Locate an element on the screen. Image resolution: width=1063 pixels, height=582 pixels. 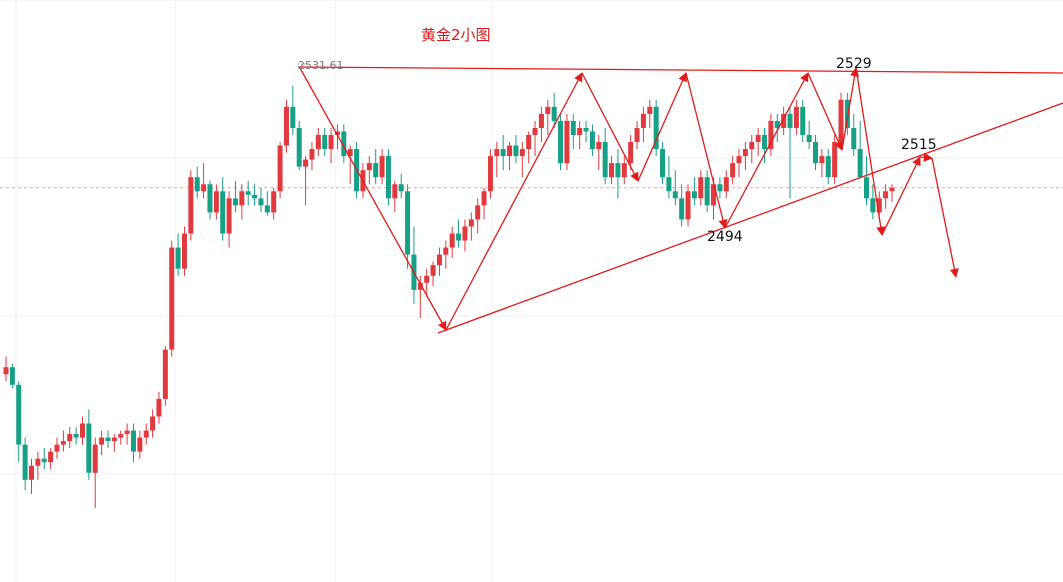
chart-title: 黄金2小图 is located at coordinates (456, 35).